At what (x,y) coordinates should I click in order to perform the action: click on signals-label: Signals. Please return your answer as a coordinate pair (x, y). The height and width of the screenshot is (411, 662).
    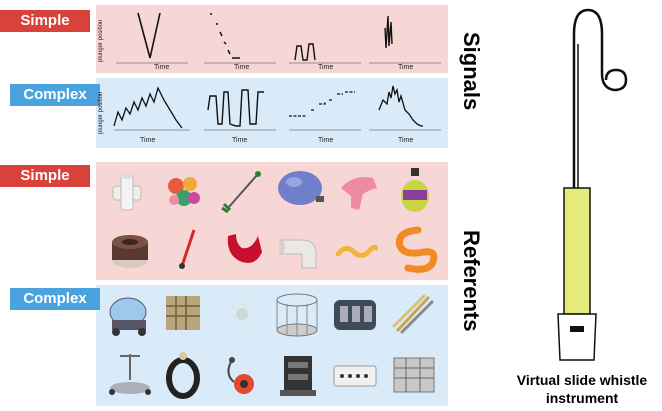
    Looking at the image, I should click on (471, 71).